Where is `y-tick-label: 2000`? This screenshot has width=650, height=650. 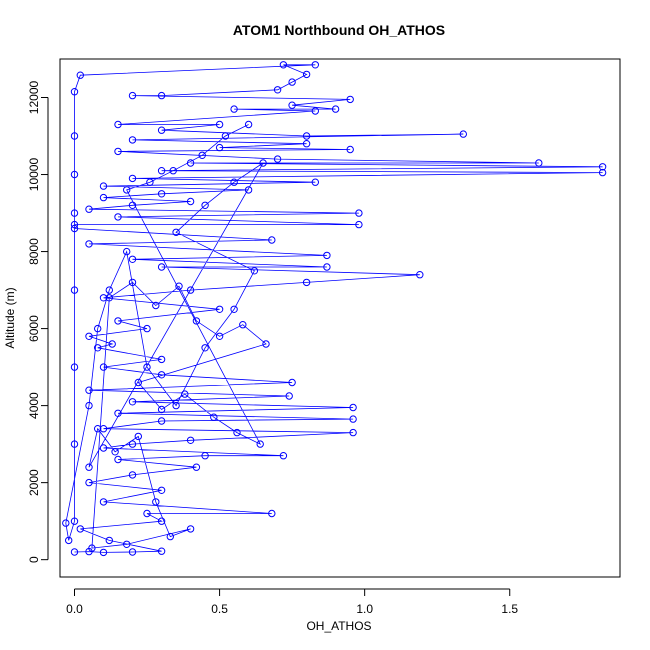 y-tick-label: 2000 is located at coordinates (34, 482).